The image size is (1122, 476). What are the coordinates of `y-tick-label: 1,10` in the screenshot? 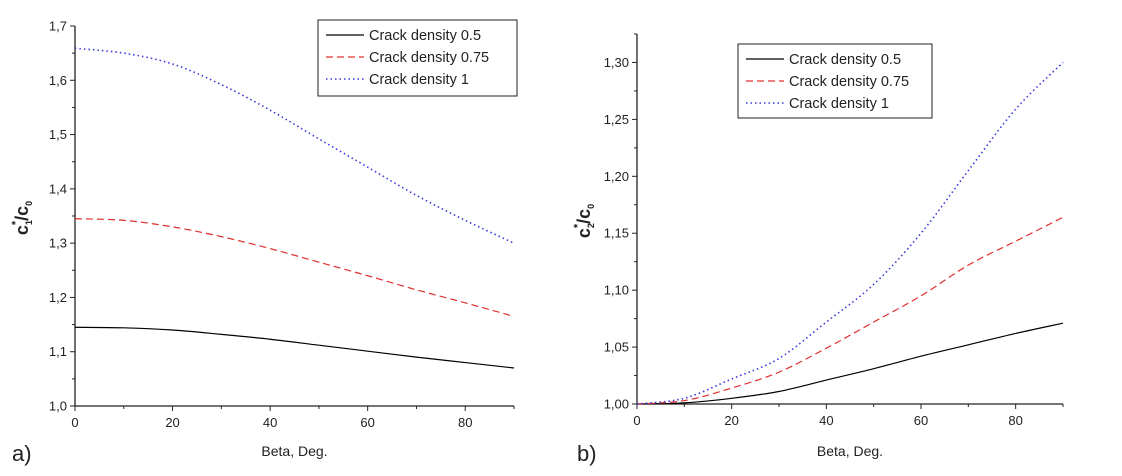 It's located at (616, 290).